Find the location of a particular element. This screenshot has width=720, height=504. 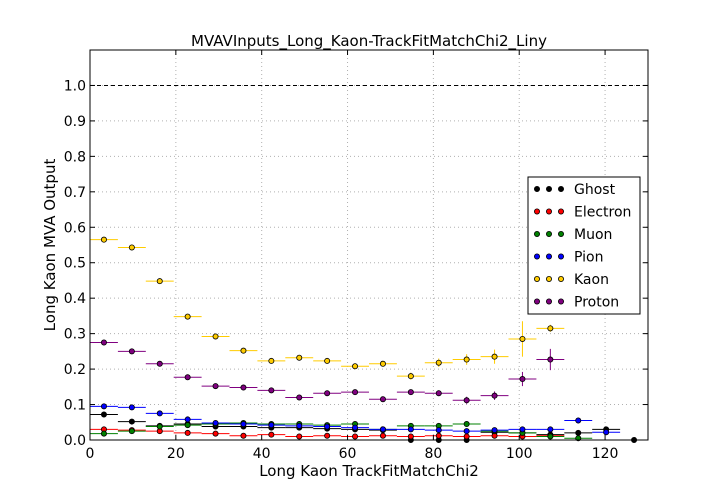

legend-label: Pion is located at coordinates (588, 258).